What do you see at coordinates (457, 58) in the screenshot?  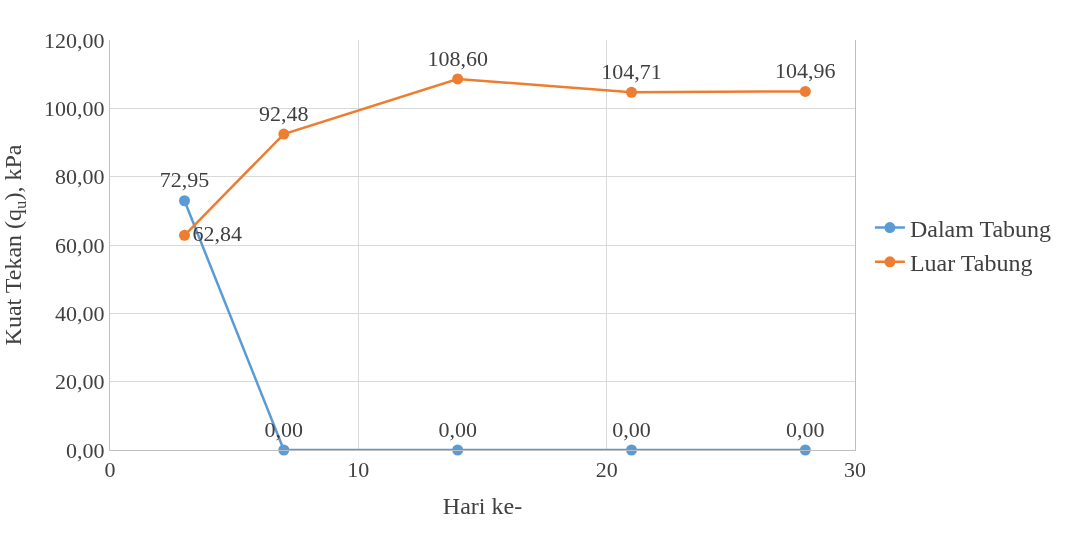 I see `data-label: 108,60` at bounding box center [457, 58].